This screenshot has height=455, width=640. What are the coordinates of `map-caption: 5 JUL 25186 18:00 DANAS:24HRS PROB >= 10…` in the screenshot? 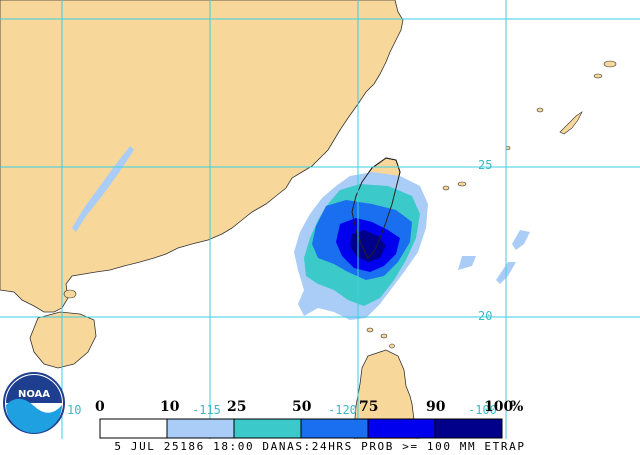 It's located at (320, 447).